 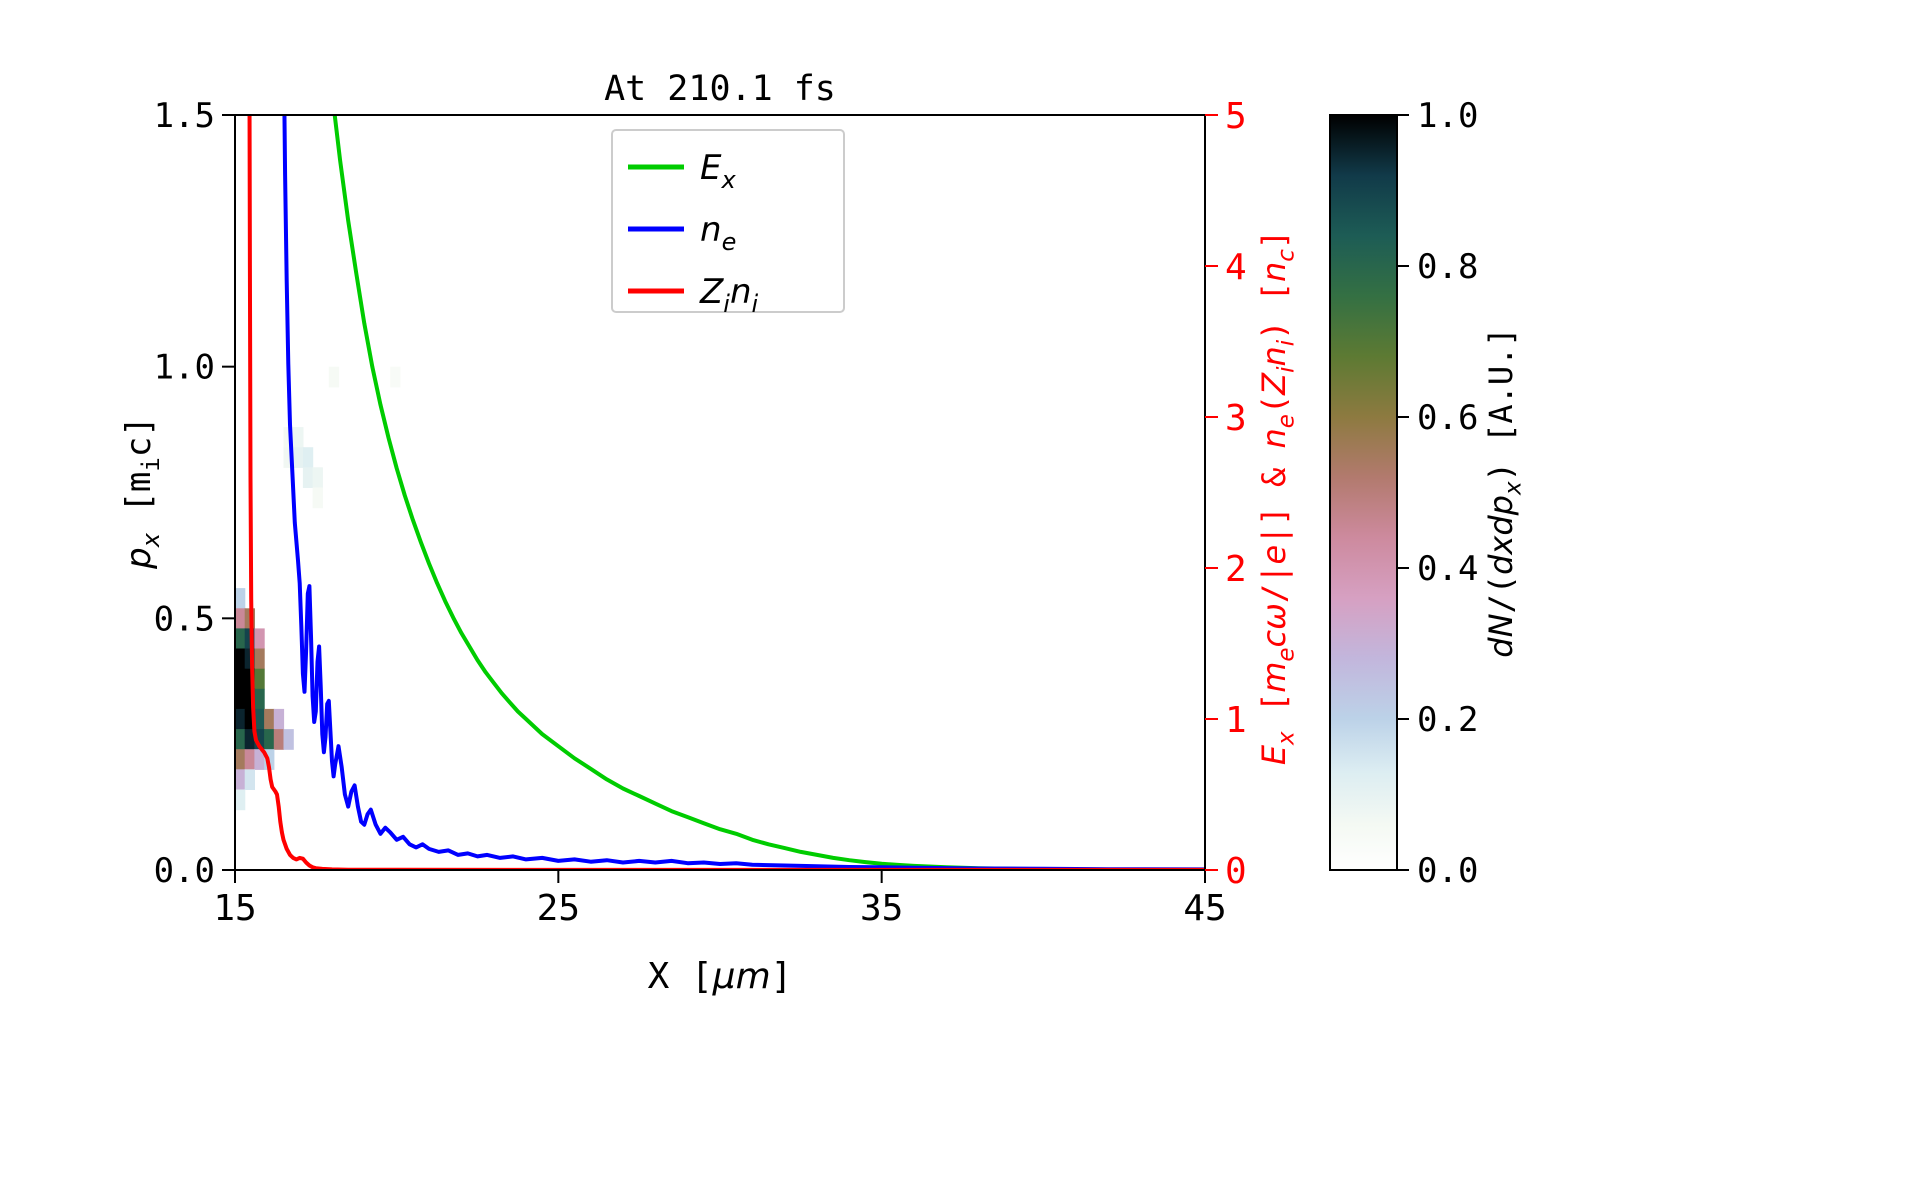 I want to click on y-right-tick-label: 5, so click(x=1236, y=116).